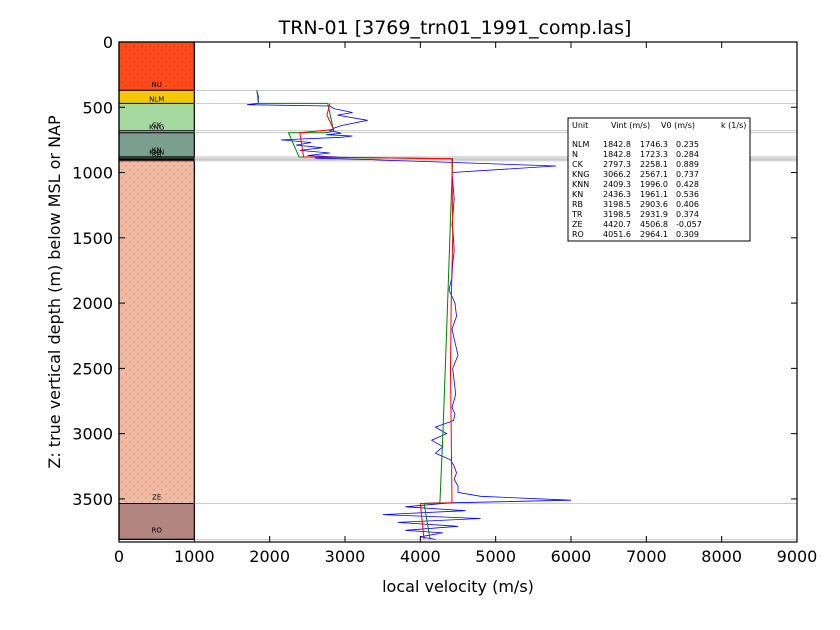  I want to click on table-cell-k: 0.235, so click(687, 144).